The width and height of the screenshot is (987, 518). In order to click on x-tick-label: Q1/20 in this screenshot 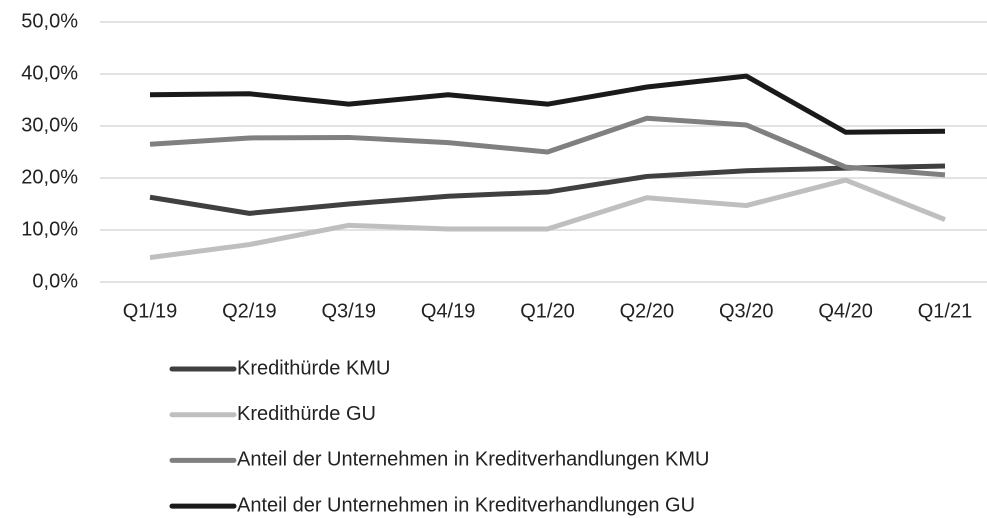, I will do `click(547, 311)`.